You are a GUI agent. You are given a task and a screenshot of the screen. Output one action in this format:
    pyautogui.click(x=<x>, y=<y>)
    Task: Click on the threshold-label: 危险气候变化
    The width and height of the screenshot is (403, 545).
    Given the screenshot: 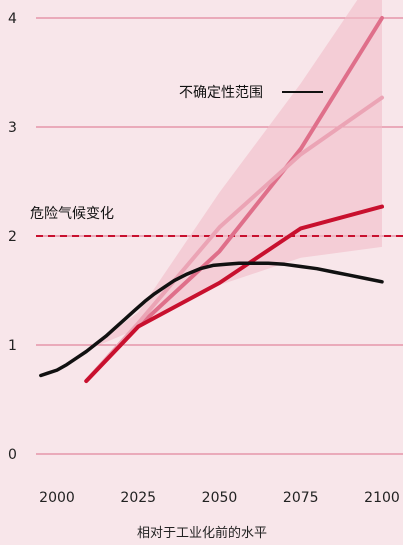 What is the action you would take?
    pyautogui.click(x=72, y=214)
    